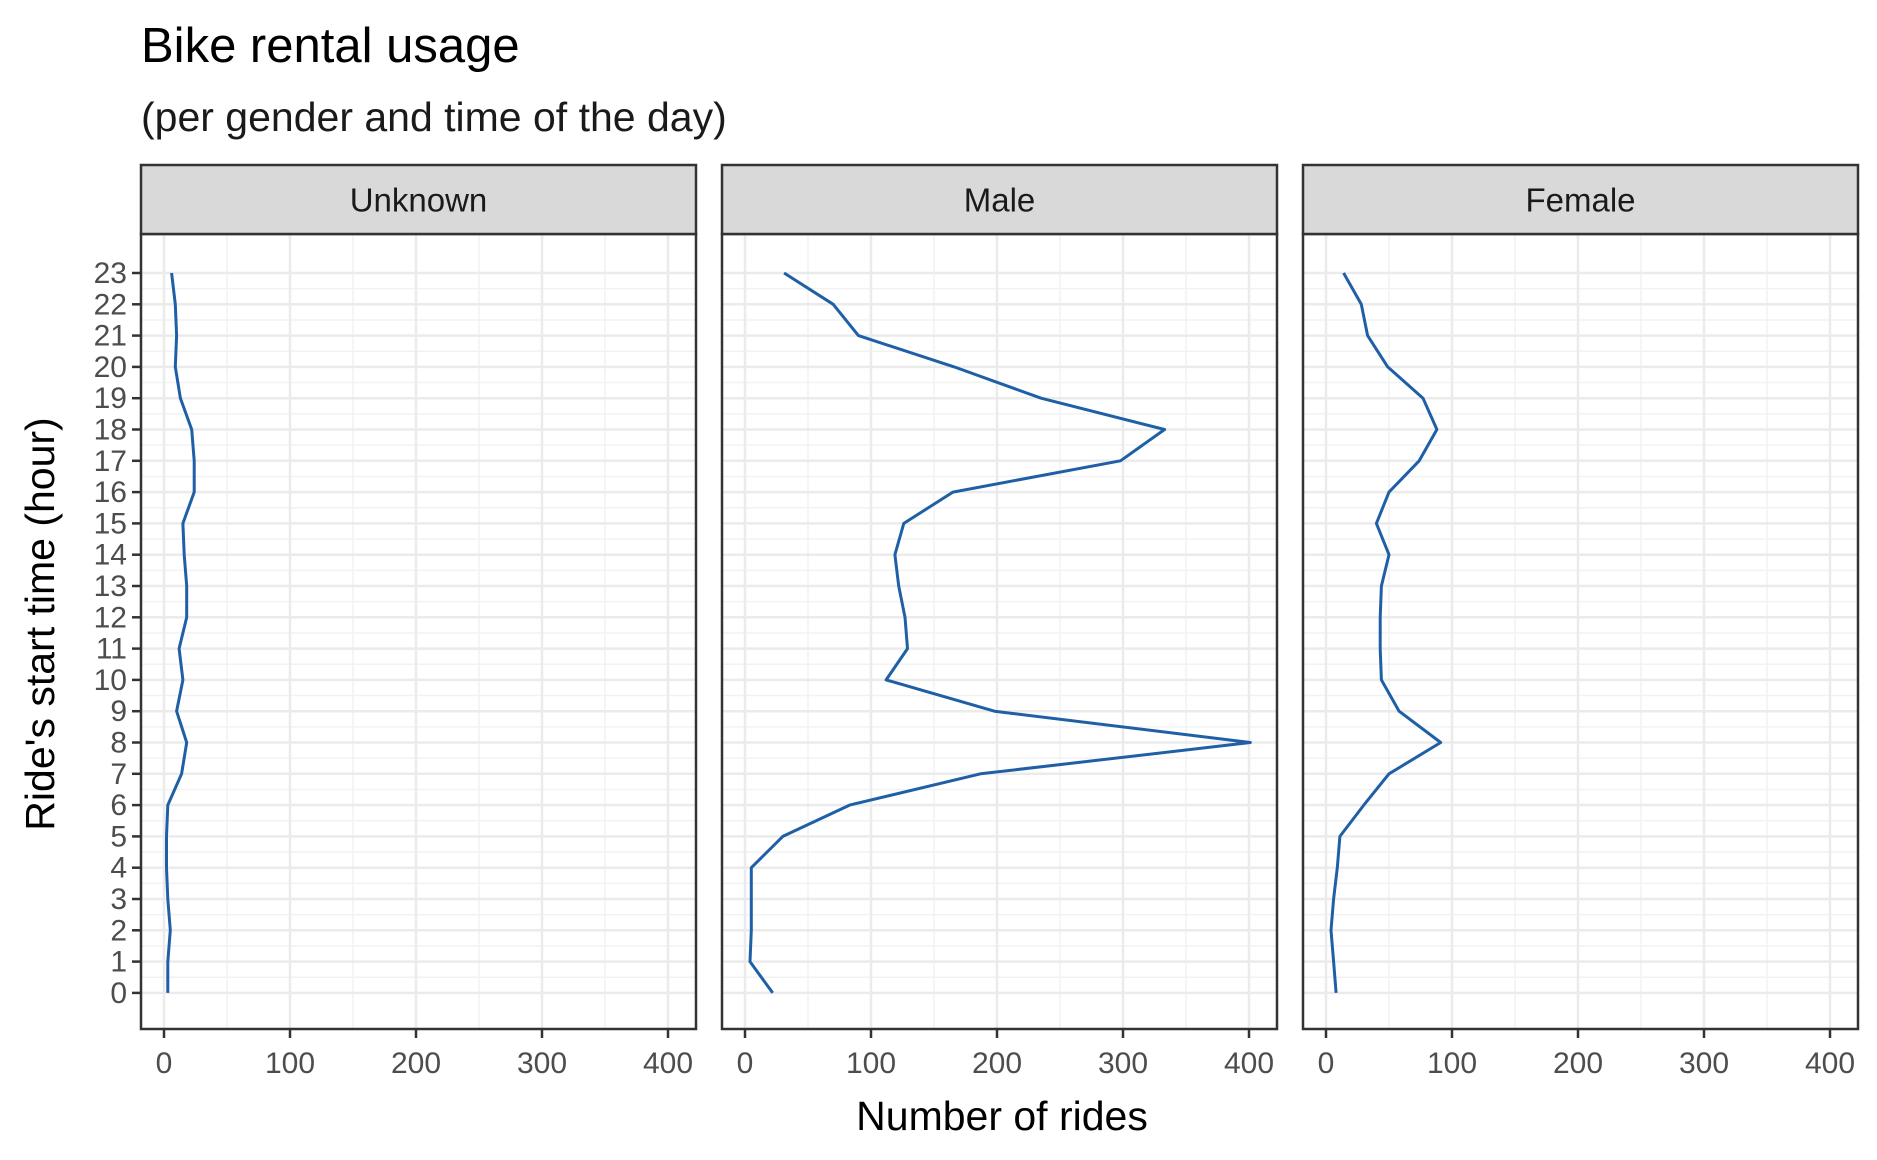 The width and height of the screenshot is (1877, 1160). I want to click on y-tick-label: 23, so click(110, 273).